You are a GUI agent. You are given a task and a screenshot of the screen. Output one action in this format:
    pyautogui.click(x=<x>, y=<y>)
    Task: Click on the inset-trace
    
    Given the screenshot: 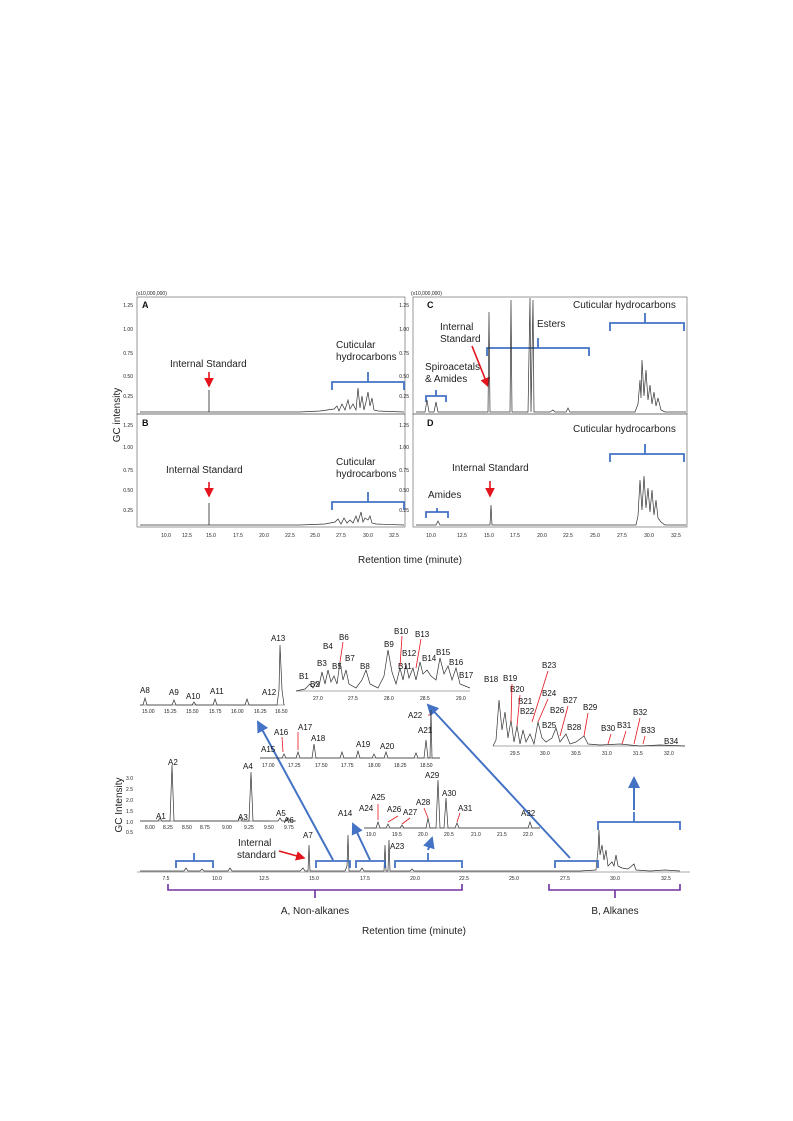 What is the action you would take?
    pyautogui.click(x=589, y=723)
    